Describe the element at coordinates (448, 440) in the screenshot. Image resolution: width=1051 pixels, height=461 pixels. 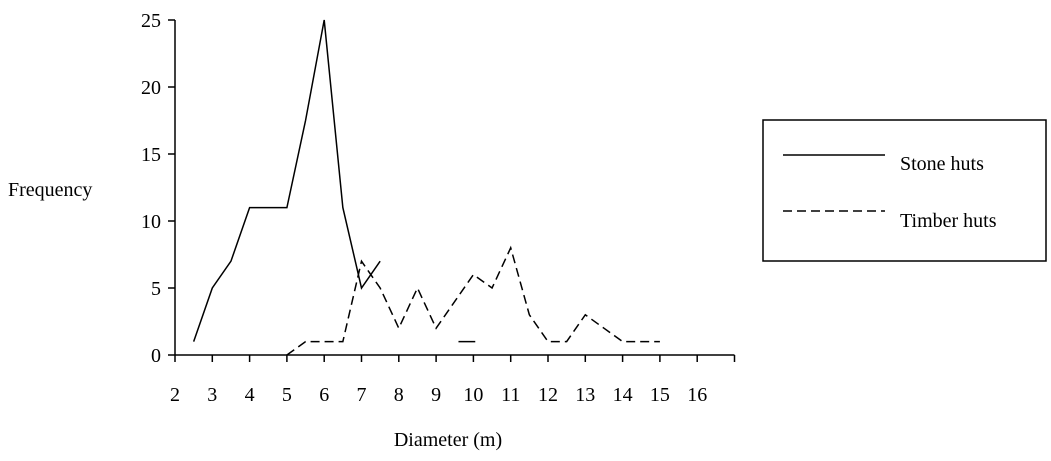
I see `x-axis-label: Diameter (m)` at that location.